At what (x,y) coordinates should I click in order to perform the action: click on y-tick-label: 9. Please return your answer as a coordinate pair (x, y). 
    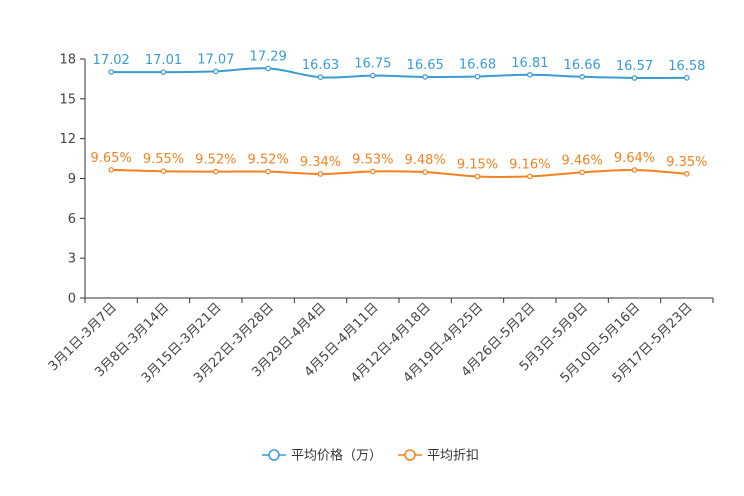
    Looking at the image, I should click on (72, 179).